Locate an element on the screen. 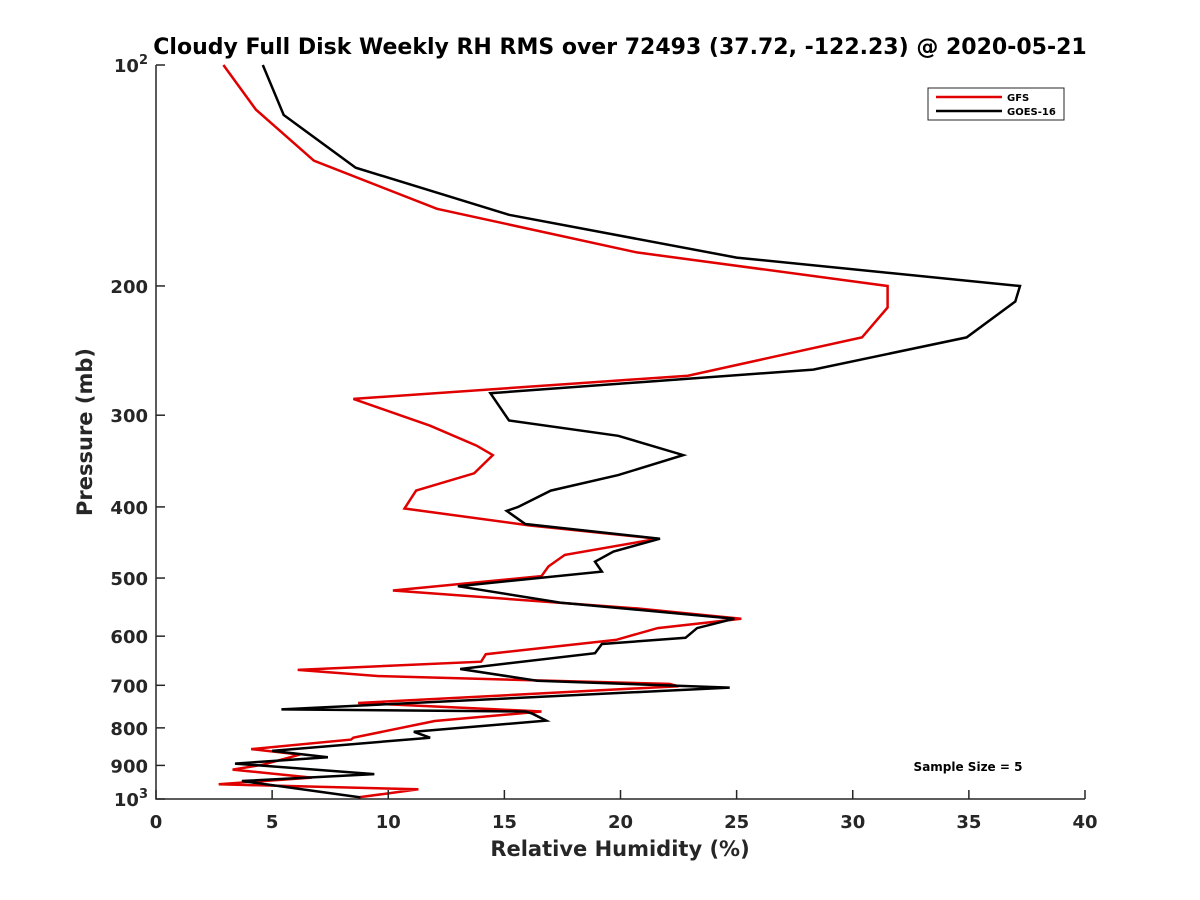  x-tick-label: 10 is located at coordinates (388, 822).